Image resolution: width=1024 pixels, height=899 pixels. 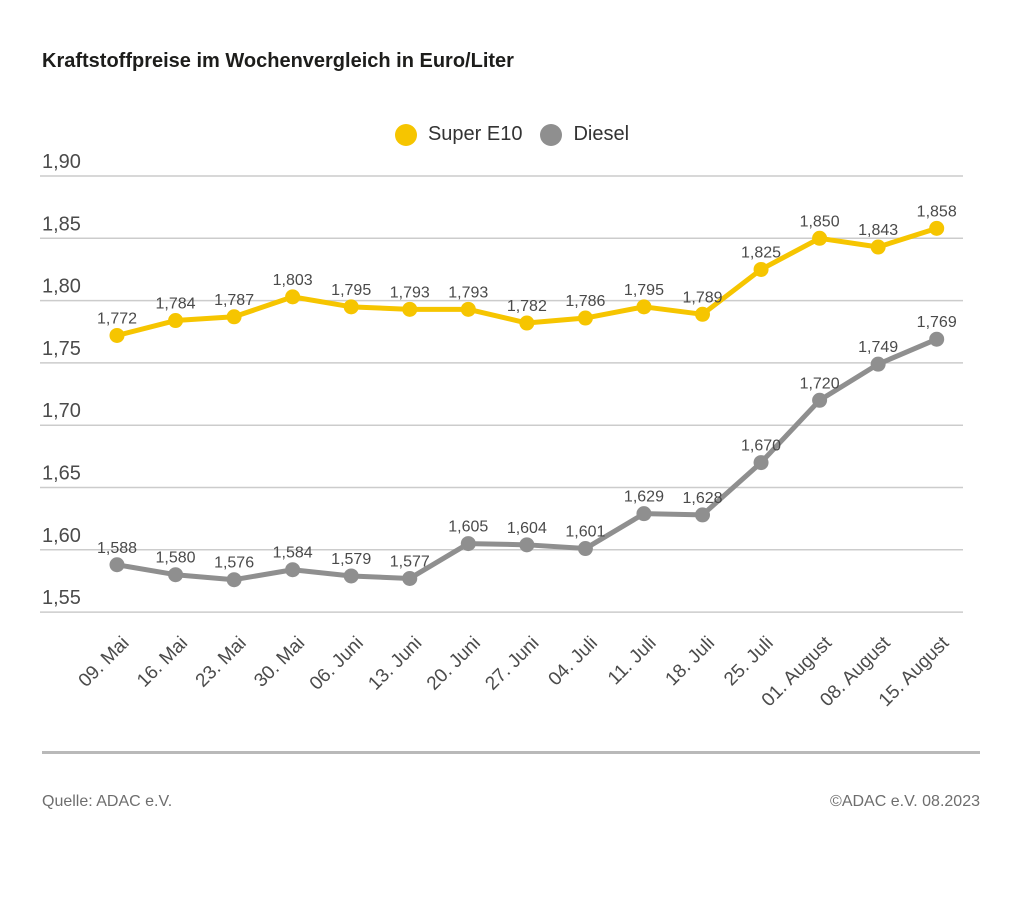 I want to click on super-e10-dot-icon, so click(x=405, y=134).